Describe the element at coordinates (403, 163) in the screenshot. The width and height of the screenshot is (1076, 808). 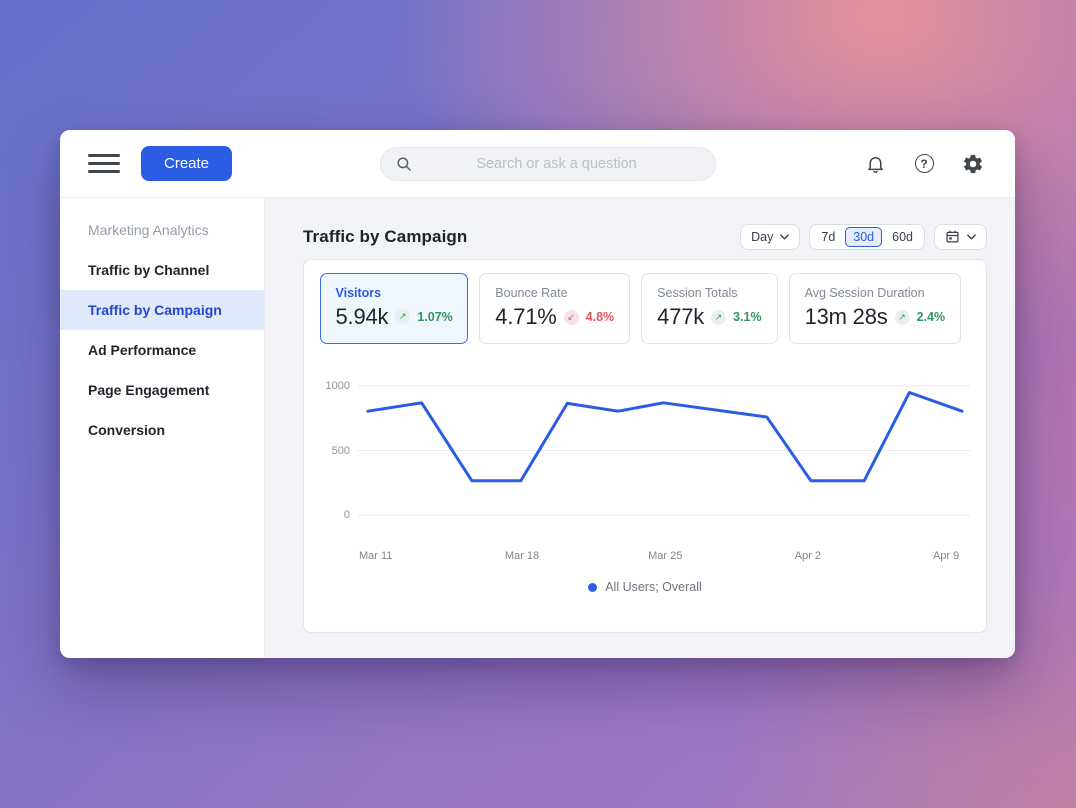
I see `search-icon` at that location.